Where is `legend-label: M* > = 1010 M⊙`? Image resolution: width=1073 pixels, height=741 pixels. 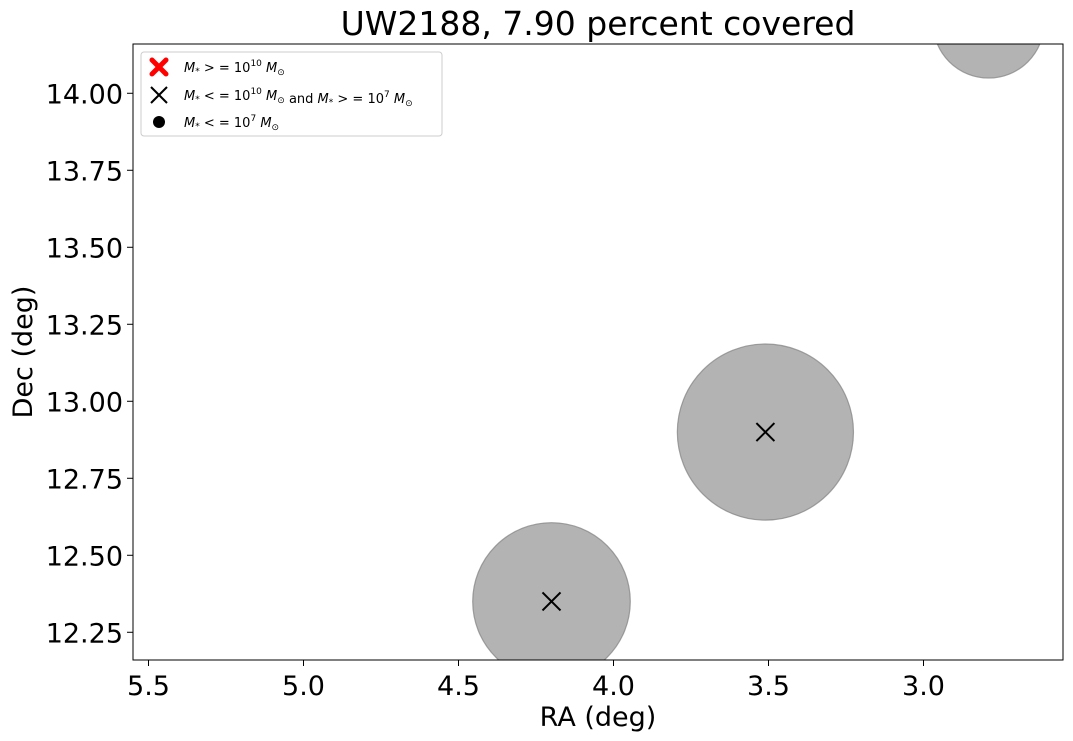 legend-label: M* > = 1010 M⊙ is located at coordinates (234, 68).